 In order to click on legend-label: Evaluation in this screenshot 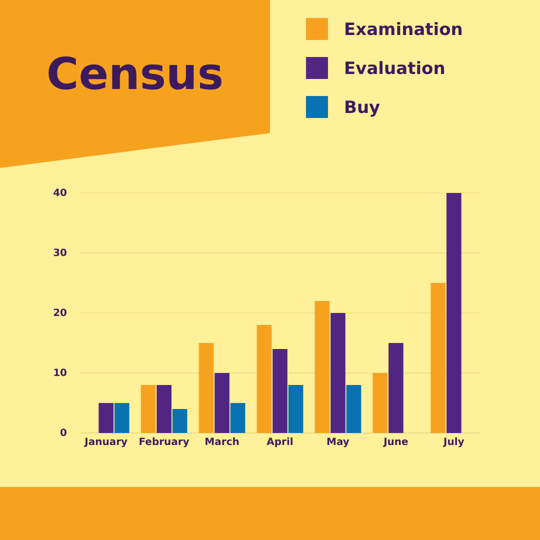, I will do `click(395, 69)`.